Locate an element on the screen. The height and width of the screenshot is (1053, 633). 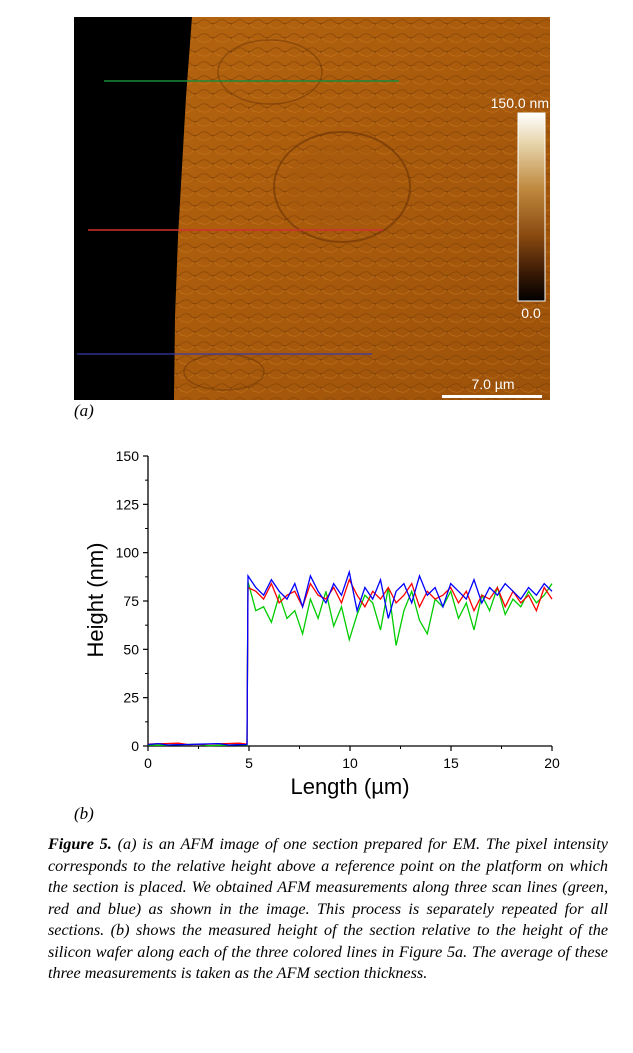
panel-label-b: (b) is located at coordinates (84, 813).